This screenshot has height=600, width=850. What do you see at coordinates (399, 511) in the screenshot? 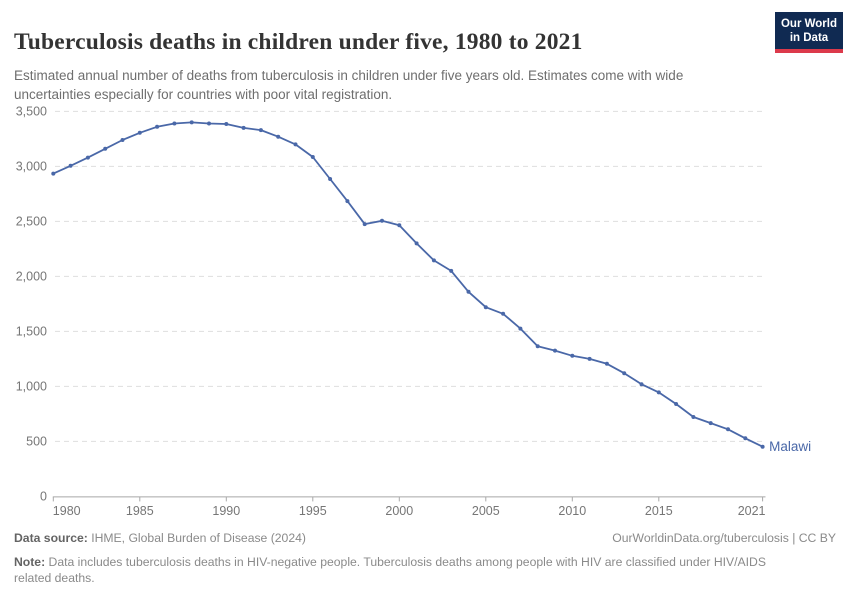
I see `x-tick-label: 2000` at bounding box center [399, 511].